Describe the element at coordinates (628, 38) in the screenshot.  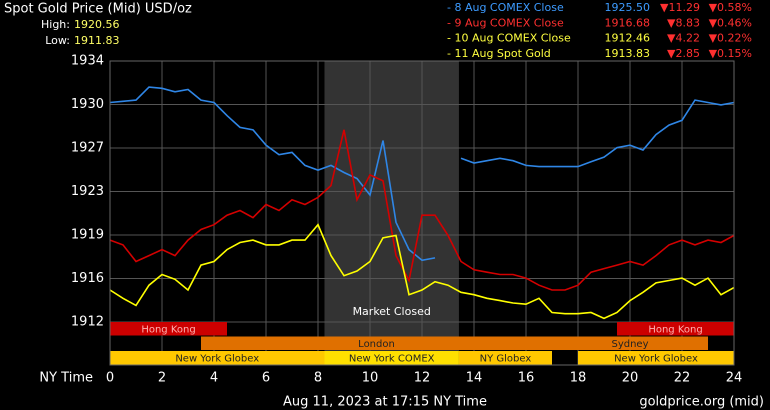
I see `legend-price: 1912.46` at that location.